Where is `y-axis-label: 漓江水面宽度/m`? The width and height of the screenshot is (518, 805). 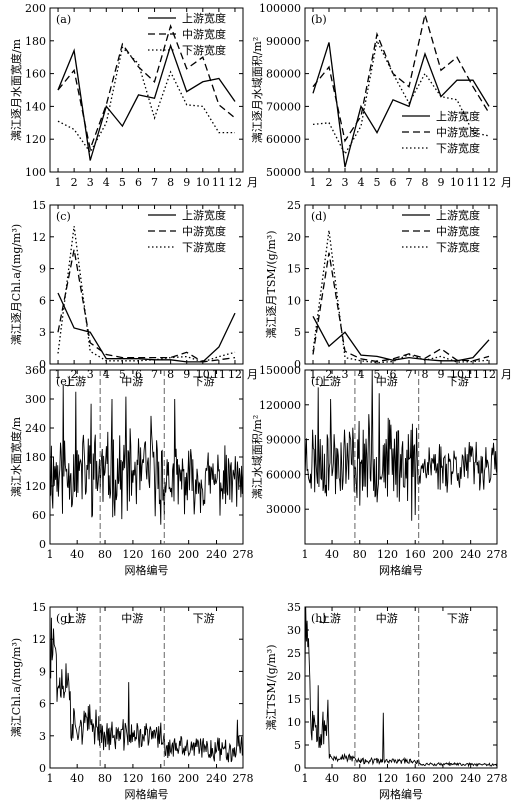 y-axis-label: 漓江水面宽度/m is located at coordinates (16, 456).